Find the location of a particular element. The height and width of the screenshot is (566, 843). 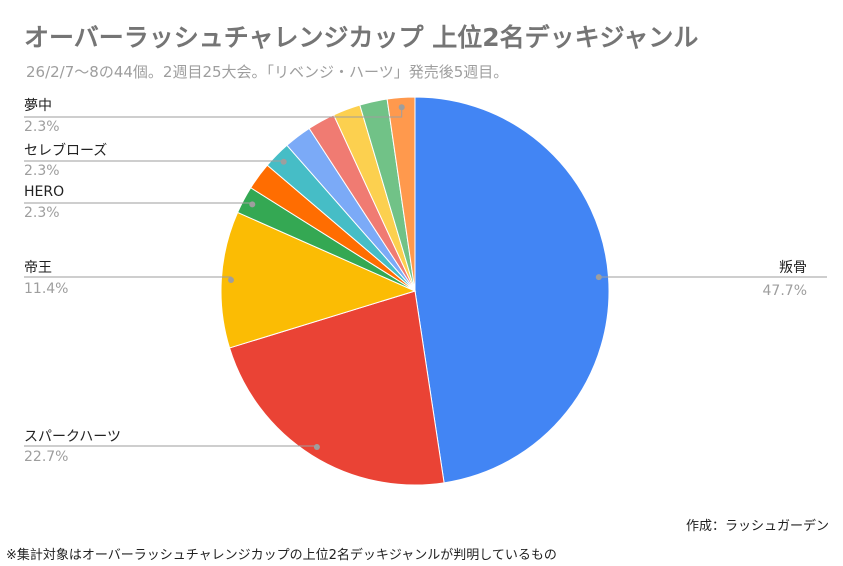

slice-label-name: 叛骨 is located at coordinates (793, 268).